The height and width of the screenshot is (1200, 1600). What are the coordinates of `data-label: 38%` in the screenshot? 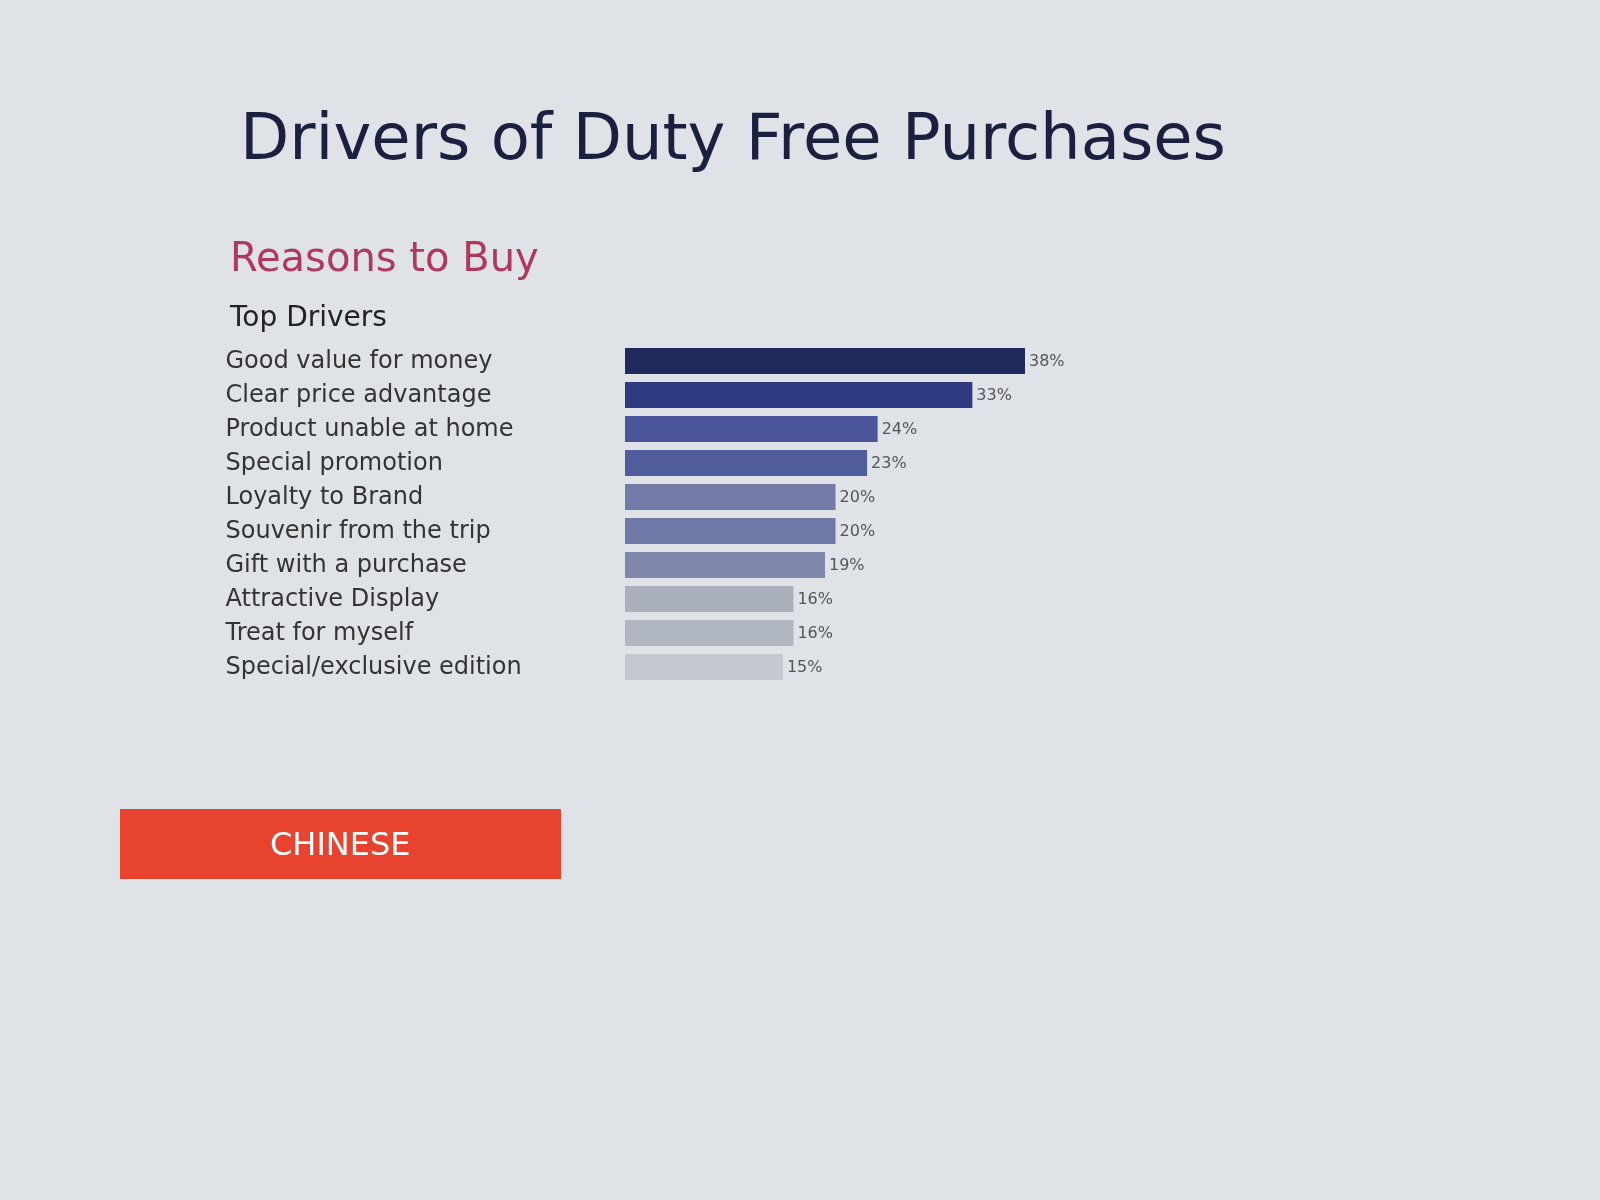 It's located at (1047, 360).